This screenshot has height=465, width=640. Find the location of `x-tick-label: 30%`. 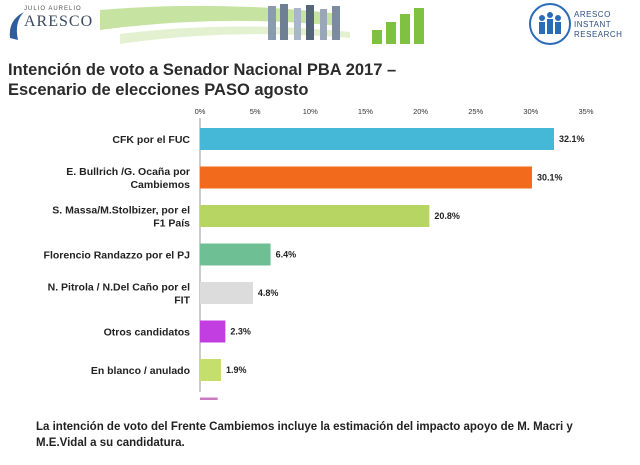

x-tick-label: 30% is located at coordinates (530, 111).